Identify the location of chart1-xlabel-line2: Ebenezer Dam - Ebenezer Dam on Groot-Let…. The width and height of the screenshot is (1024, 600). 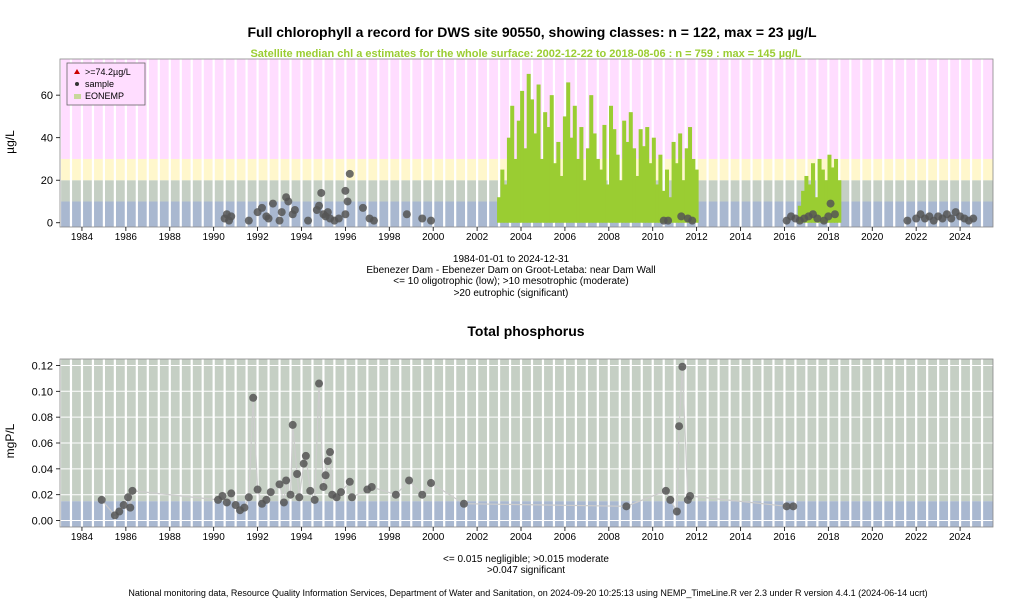
(510, 270).